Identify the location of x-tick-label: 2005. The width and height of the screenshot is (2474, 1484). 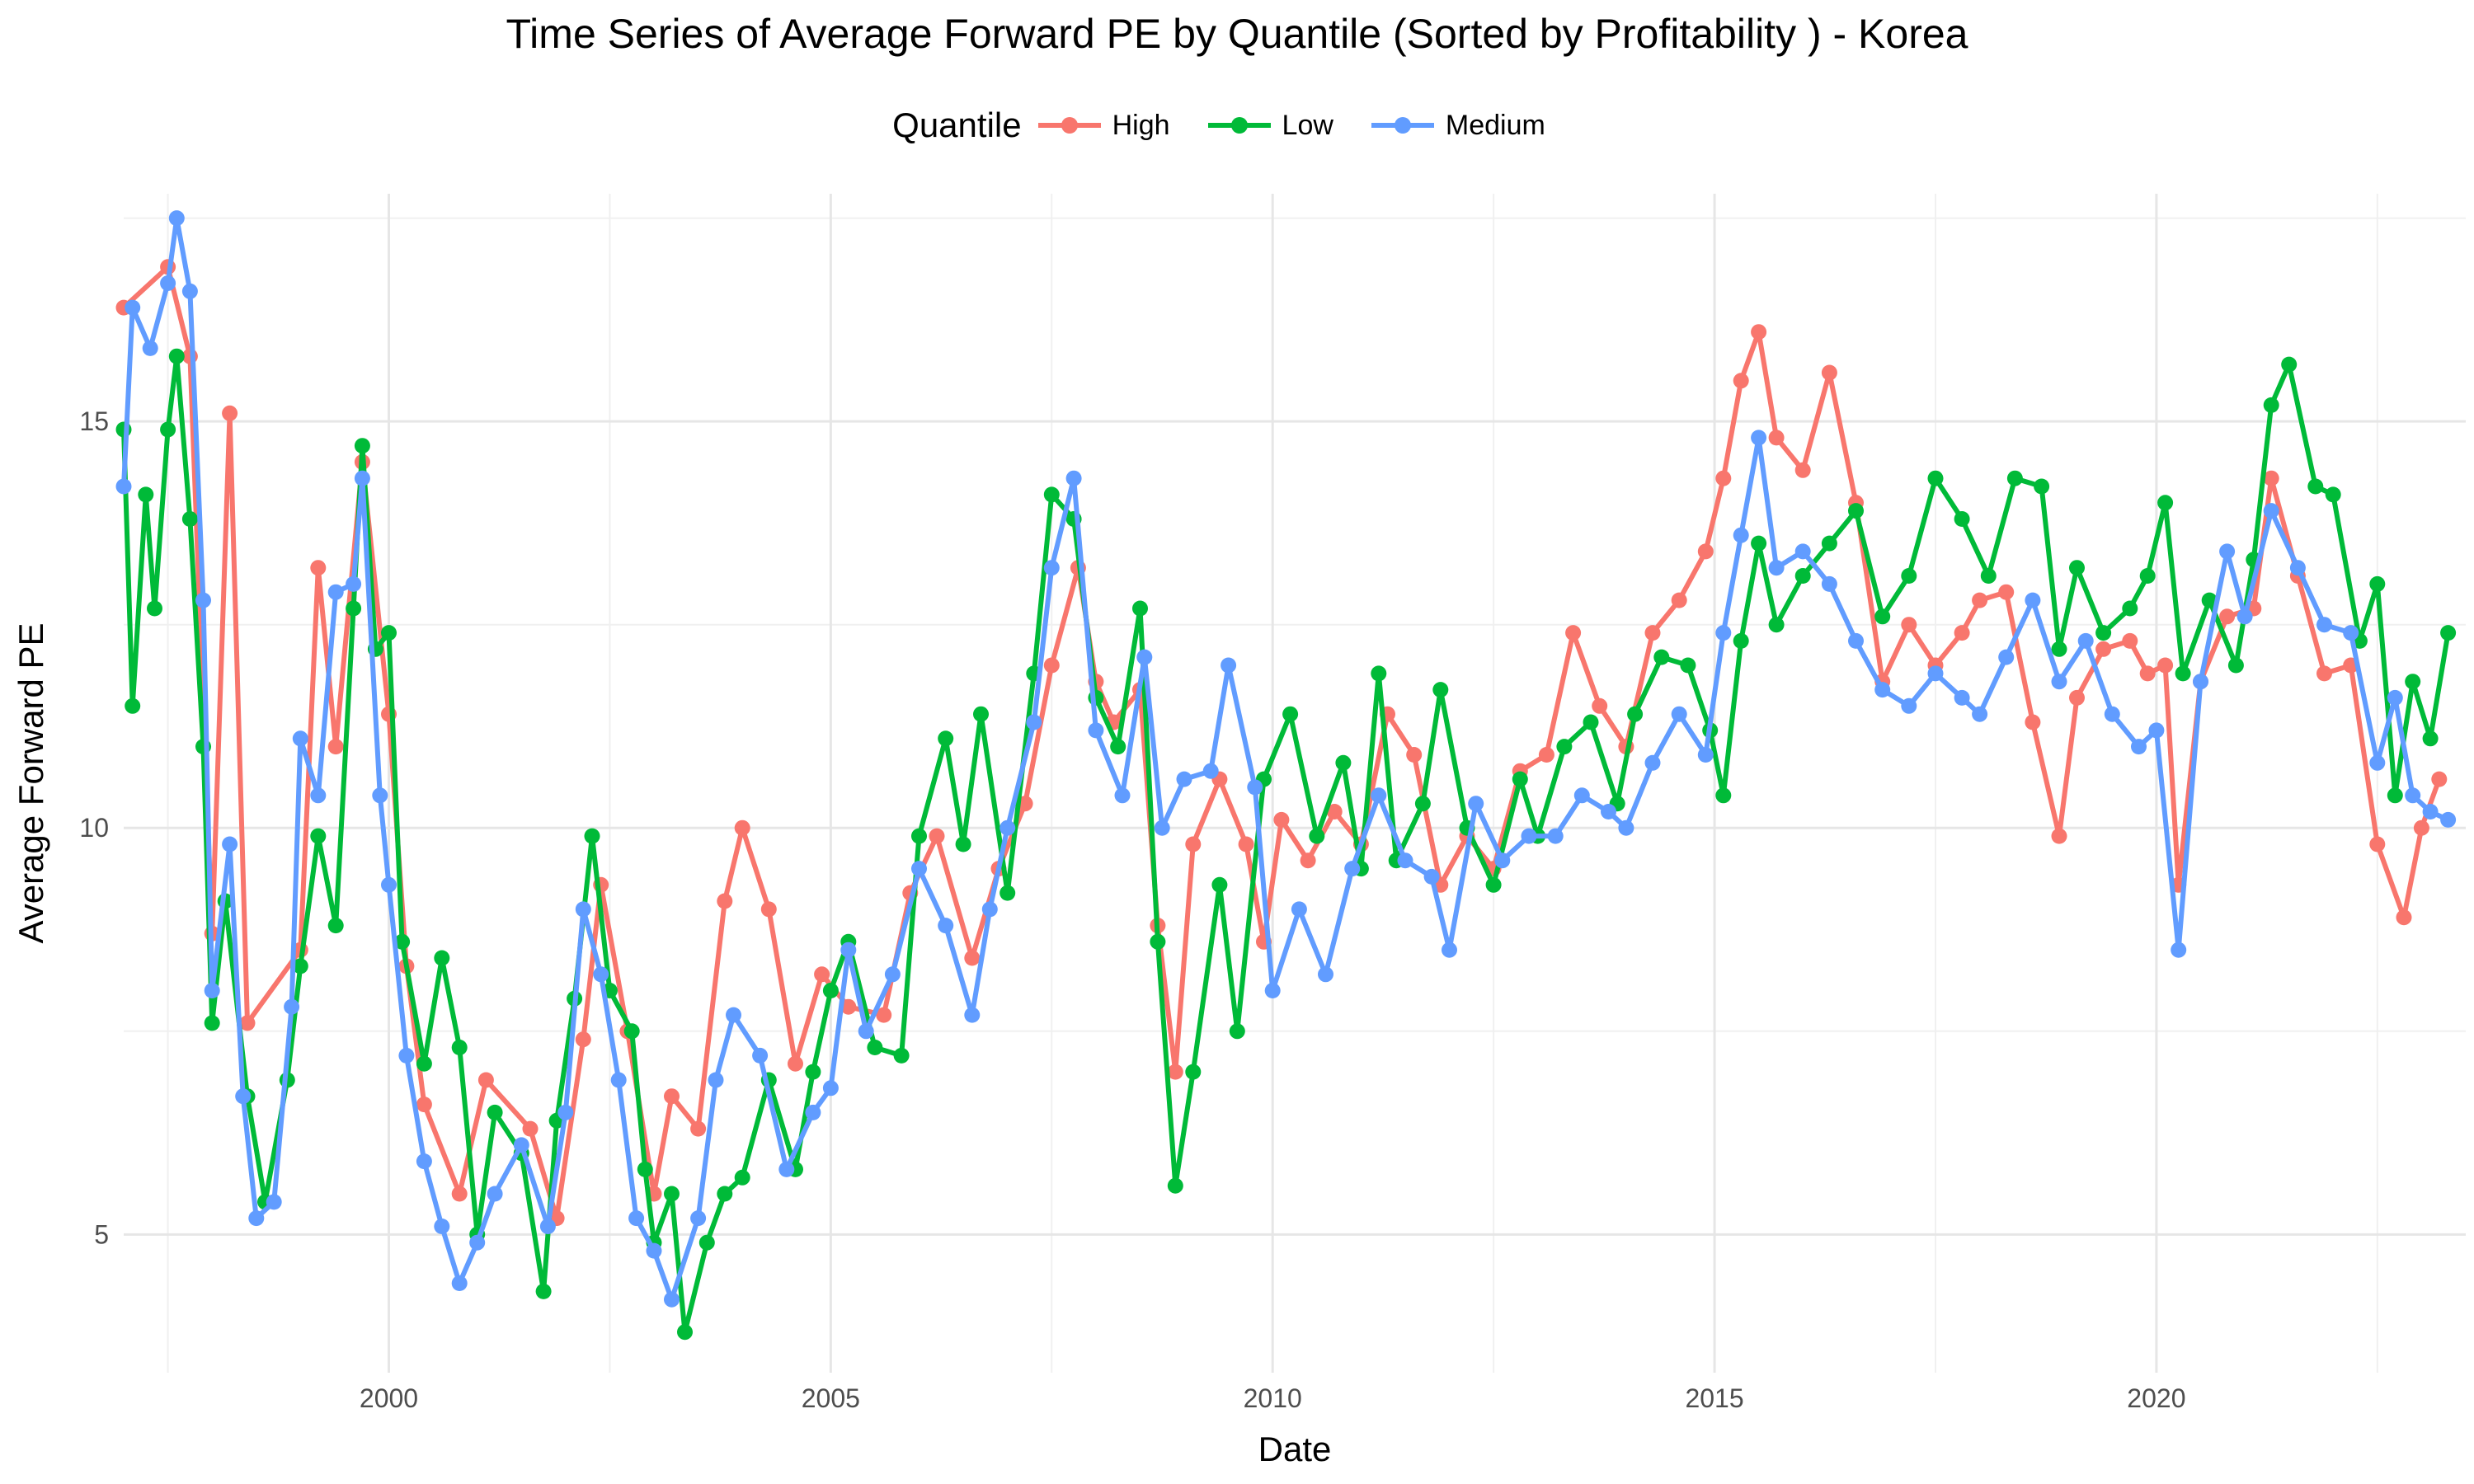
(831, 1398).